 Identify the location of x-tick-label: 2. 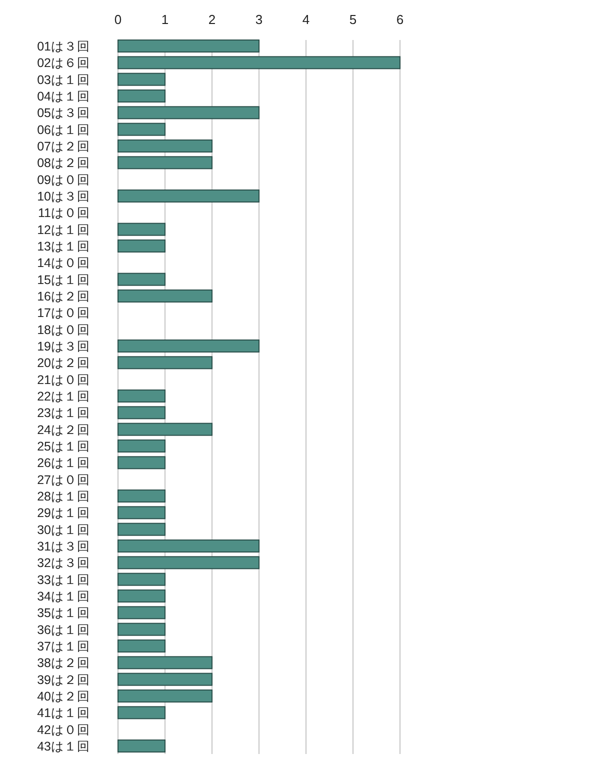
(212, 19).